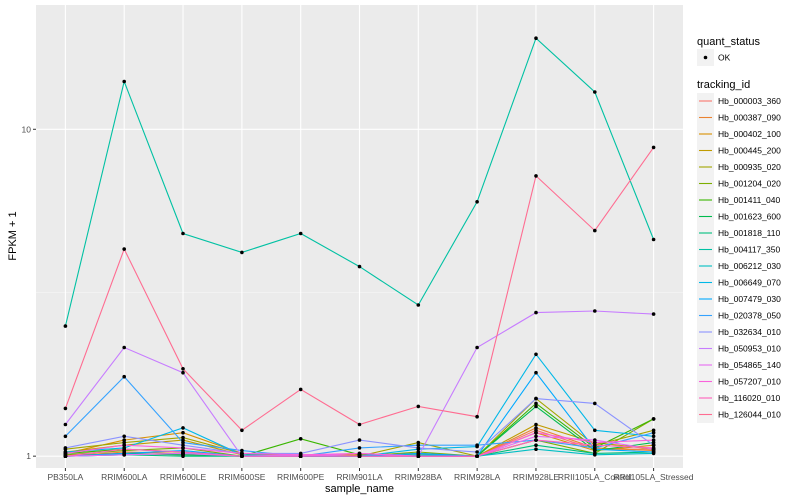 The image size is (800, 500). What do you see at coordinates (301, 477) in the screenshot?
I see `x-tick-label: RRIM600PE` at bounding box center [301, 477].